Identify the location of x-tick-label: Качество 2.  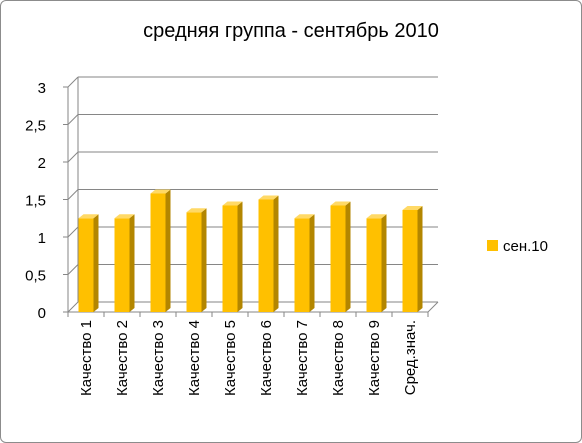
(122, 358).